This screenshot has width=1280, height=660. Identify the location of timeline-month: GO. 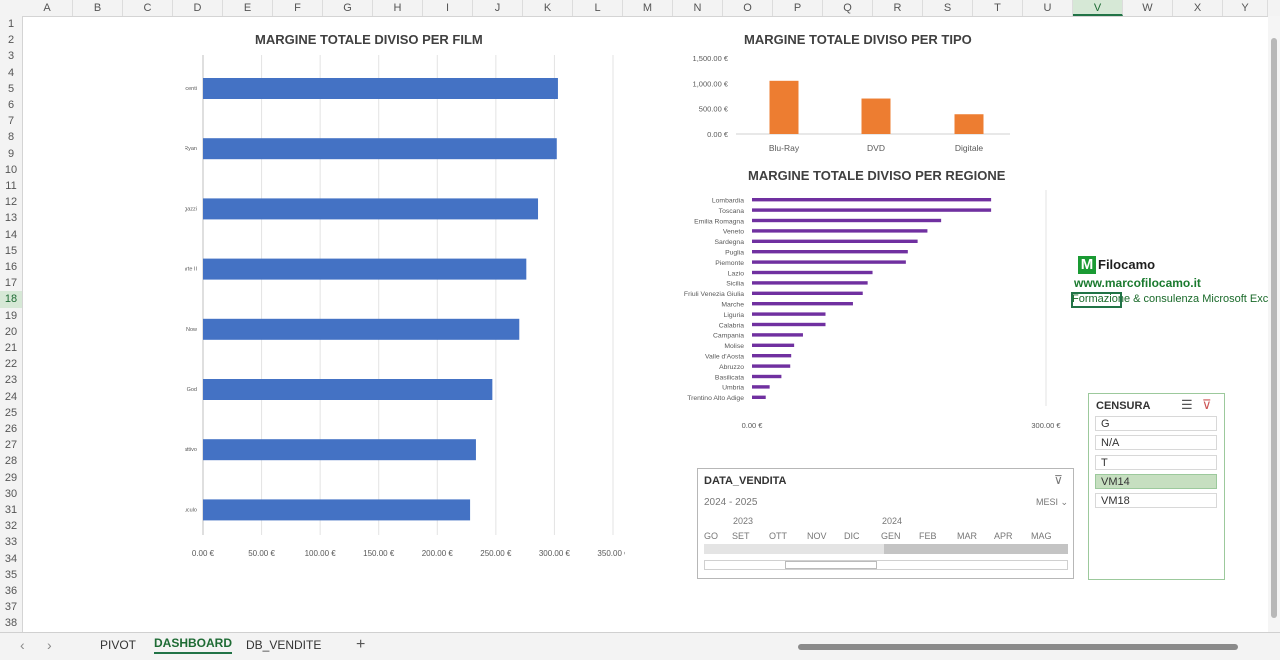
(711, 536).